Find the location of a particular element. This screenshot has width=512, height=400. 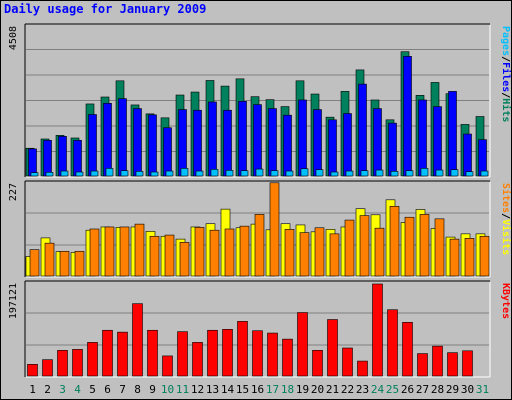

x-tick-label-9: 9 is located at coordinates (152, 389).